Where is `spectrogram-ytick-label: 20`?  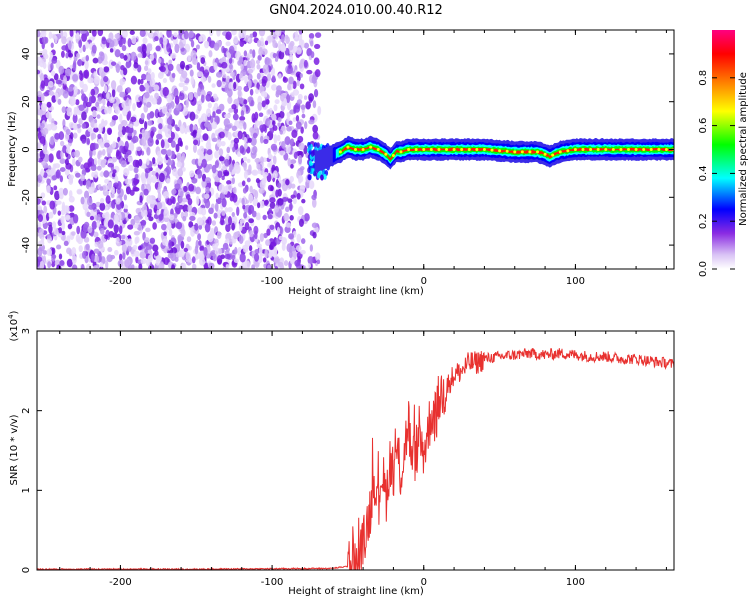
spectrogram-ytick-label: 20 is located at coordinates (26, 101).